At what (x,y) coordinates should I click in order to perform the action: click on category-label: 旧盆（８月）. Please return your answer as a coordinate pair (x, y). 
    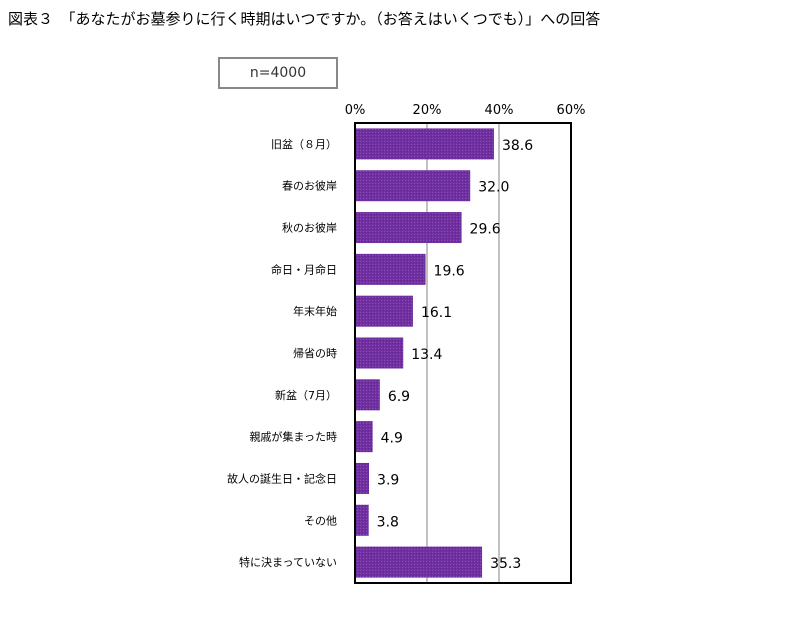
    Looking at the image, I should click on (304, 144).